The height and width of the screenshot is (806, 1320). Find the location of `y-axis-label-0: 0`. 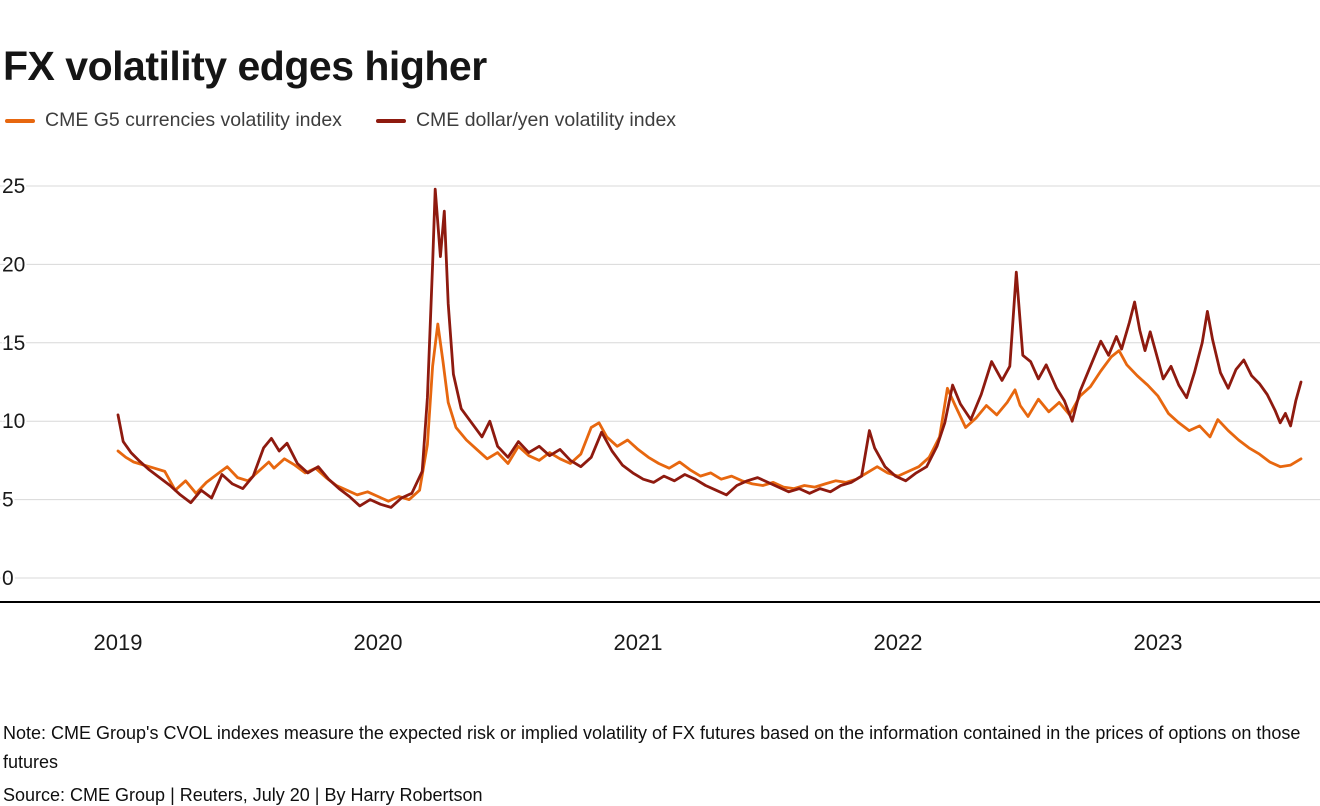

y-axis-label-0: 0 is located at coordinates (8, 578).